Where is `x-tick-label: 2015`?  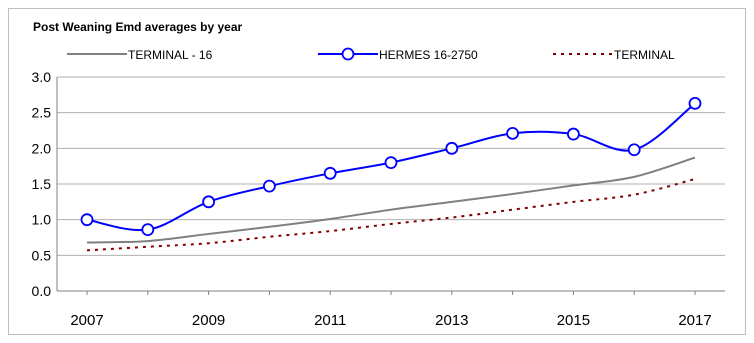 x-tick-label: 2015 is located at coordinates (573, 320).